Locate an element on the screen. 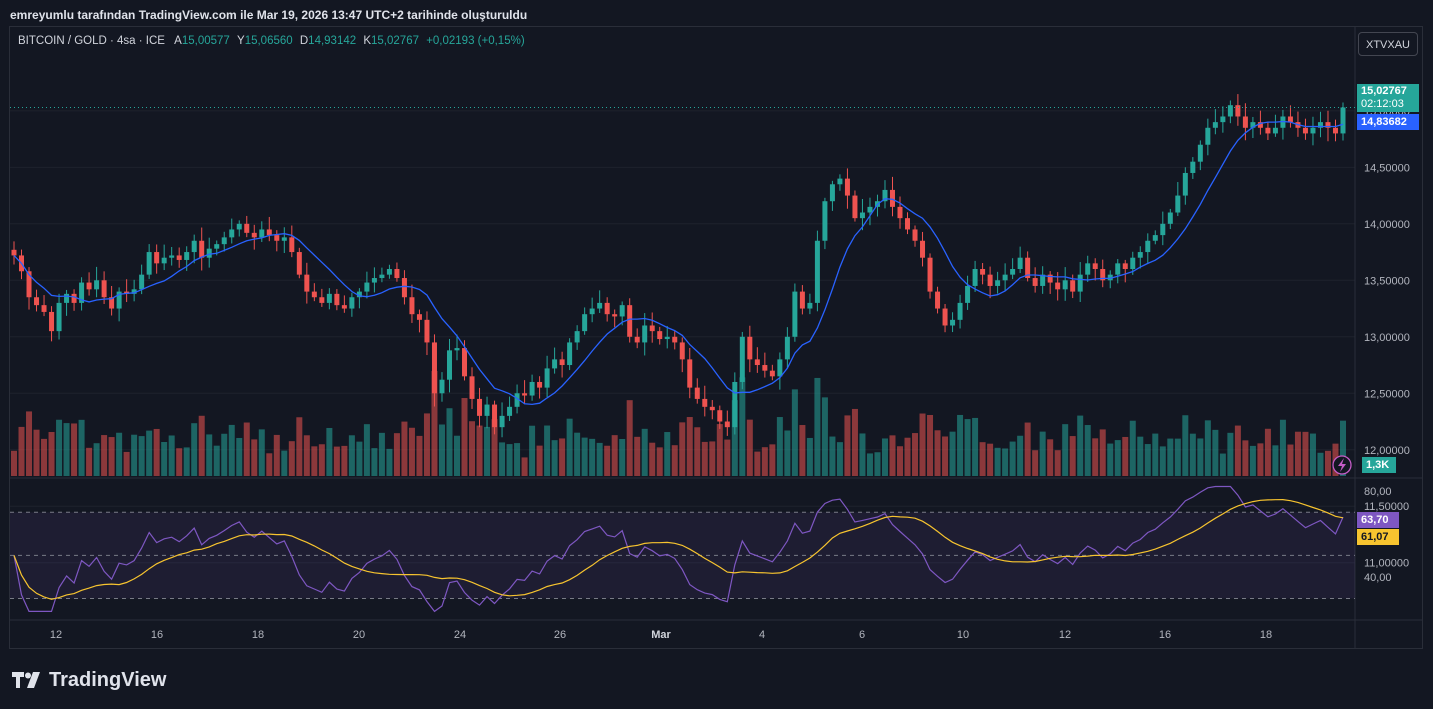 The width and height of the screenshot is (1433, 709). price-tick-label: 12,00000 is located at coordinates (1387, 451).